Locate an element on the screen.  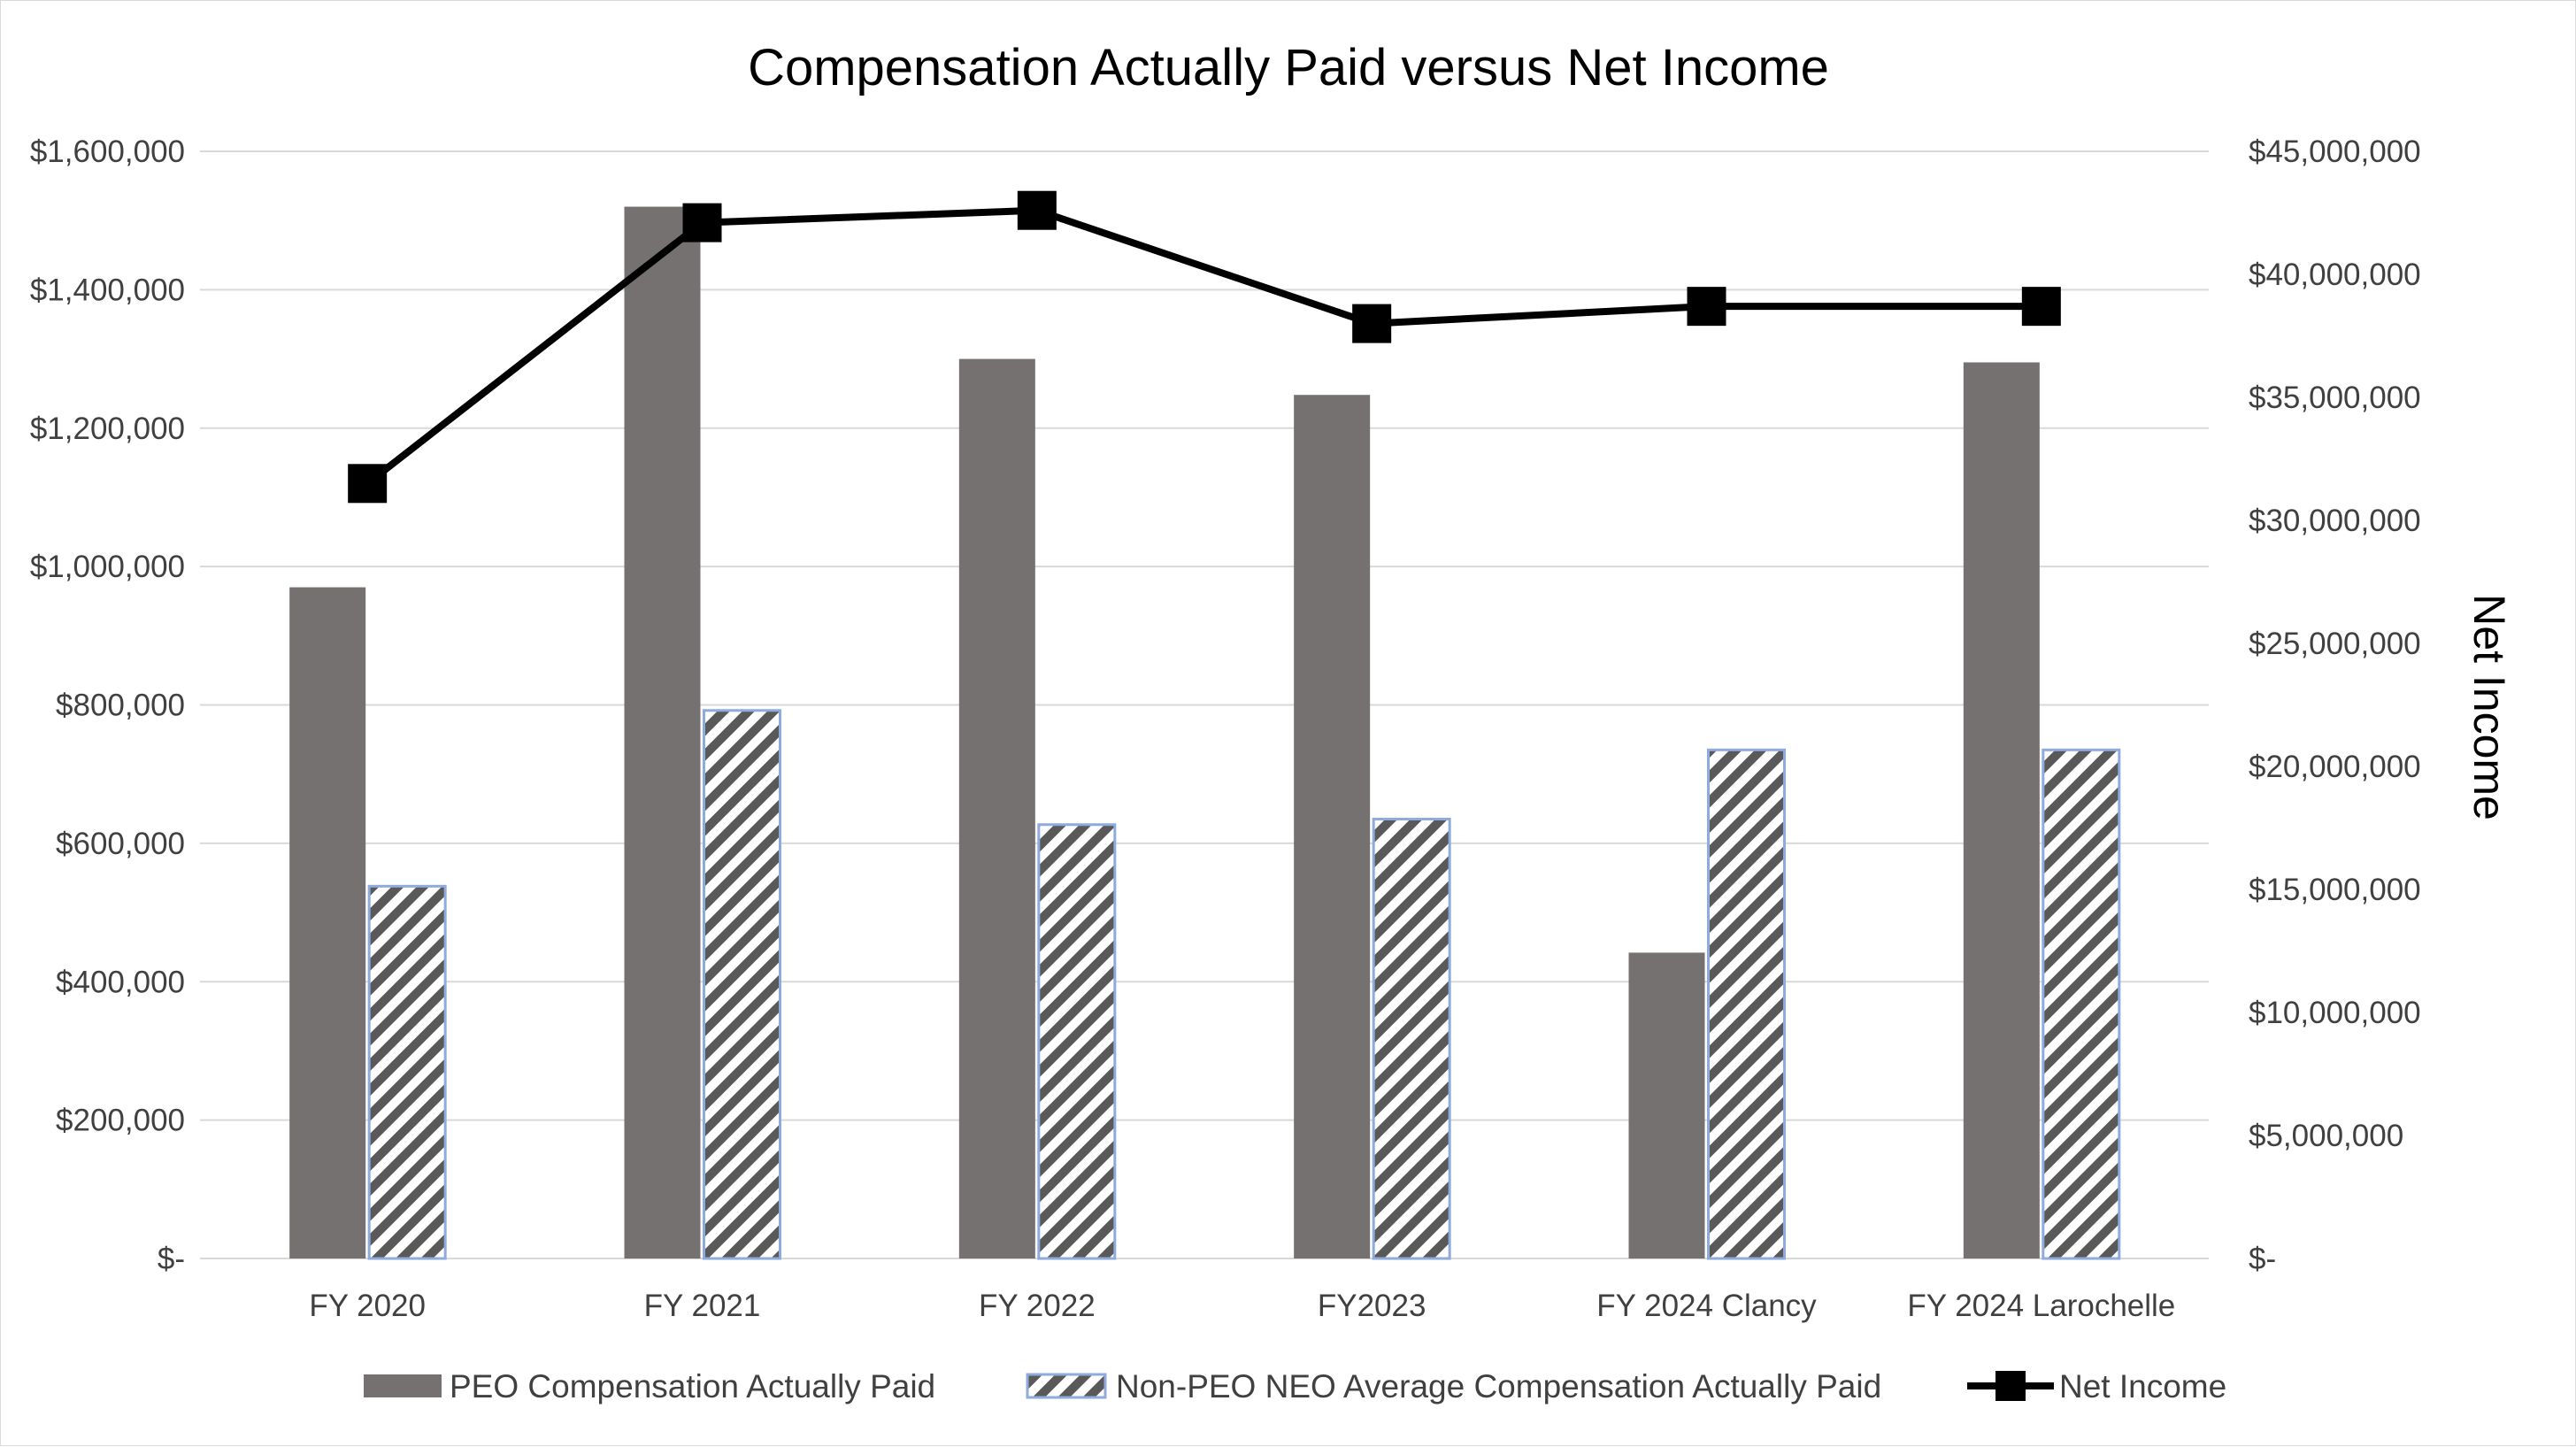
left-tick-label: $400,000 is located at coordinates (120, 982).